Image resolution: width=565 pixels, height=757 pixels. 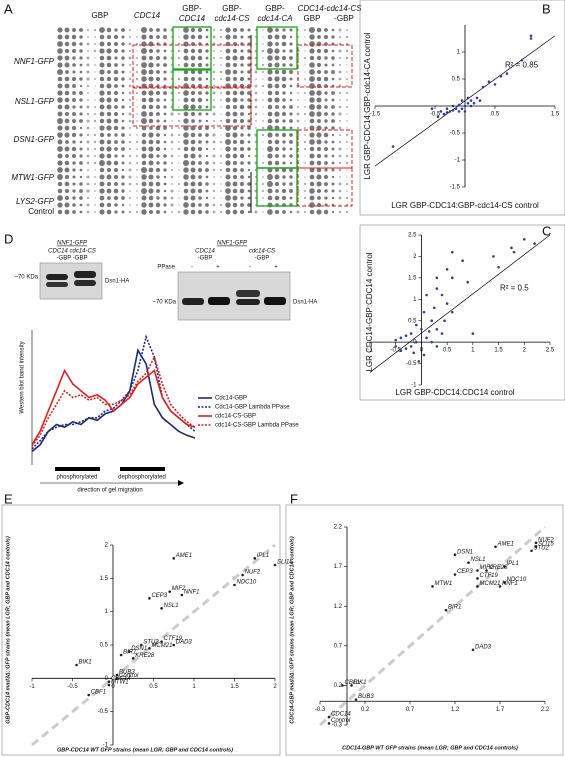 What do you see at coordinates (113, 687) in the screenshot?
I see `x-tick-label: 0` at bounding box center [113, 687].